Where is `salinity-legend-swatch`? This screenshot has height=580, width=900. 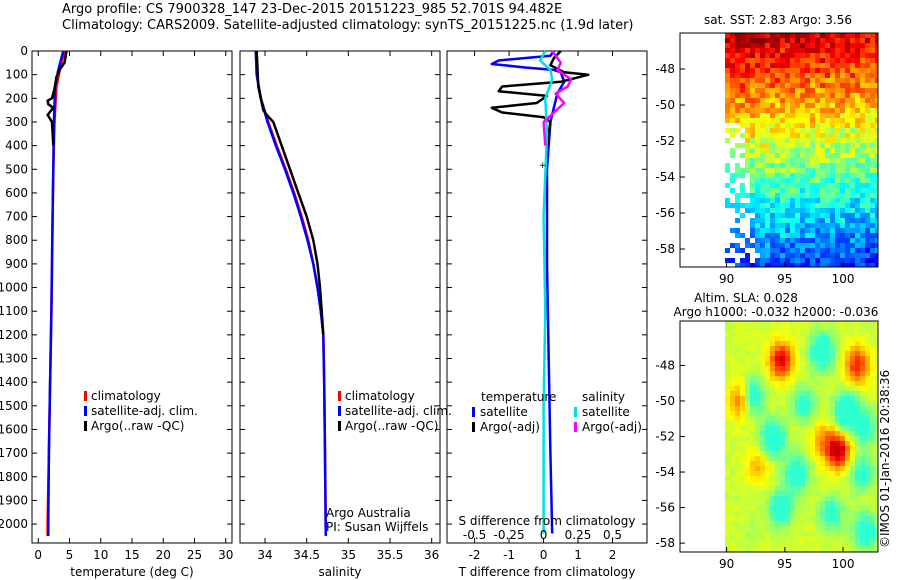 salinity-legend-swatch is located at coordinates (339, 426).